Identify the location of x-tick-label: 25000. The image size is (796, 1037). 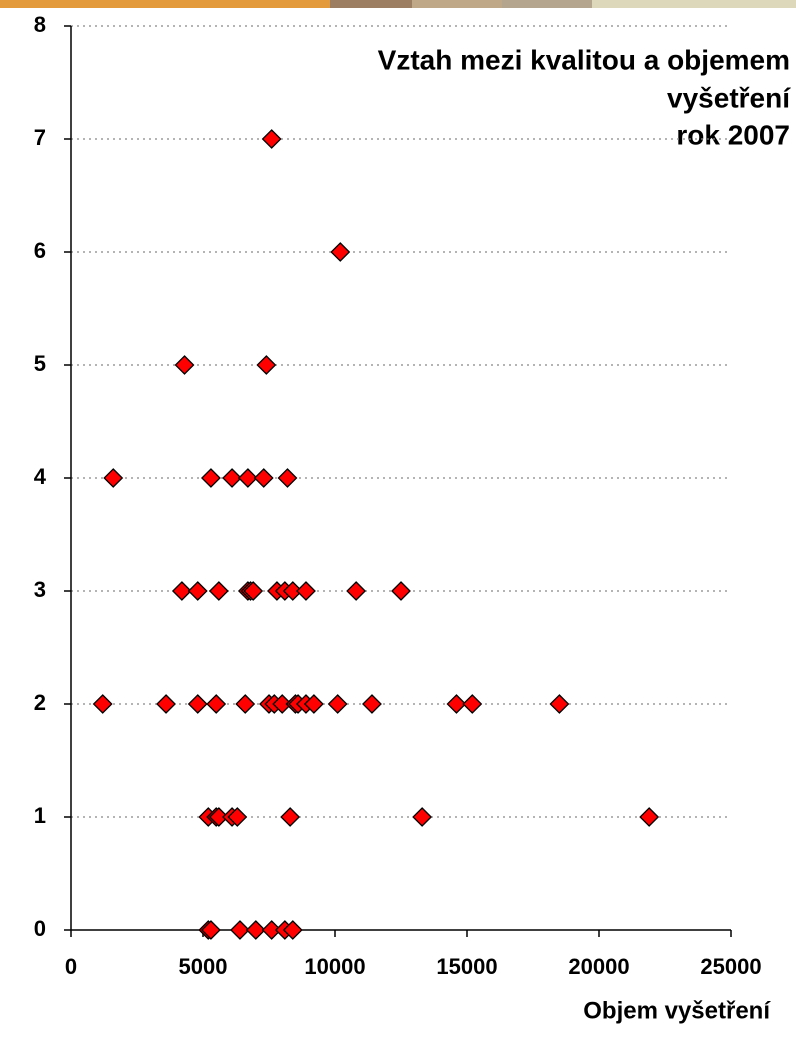
(730, 966).